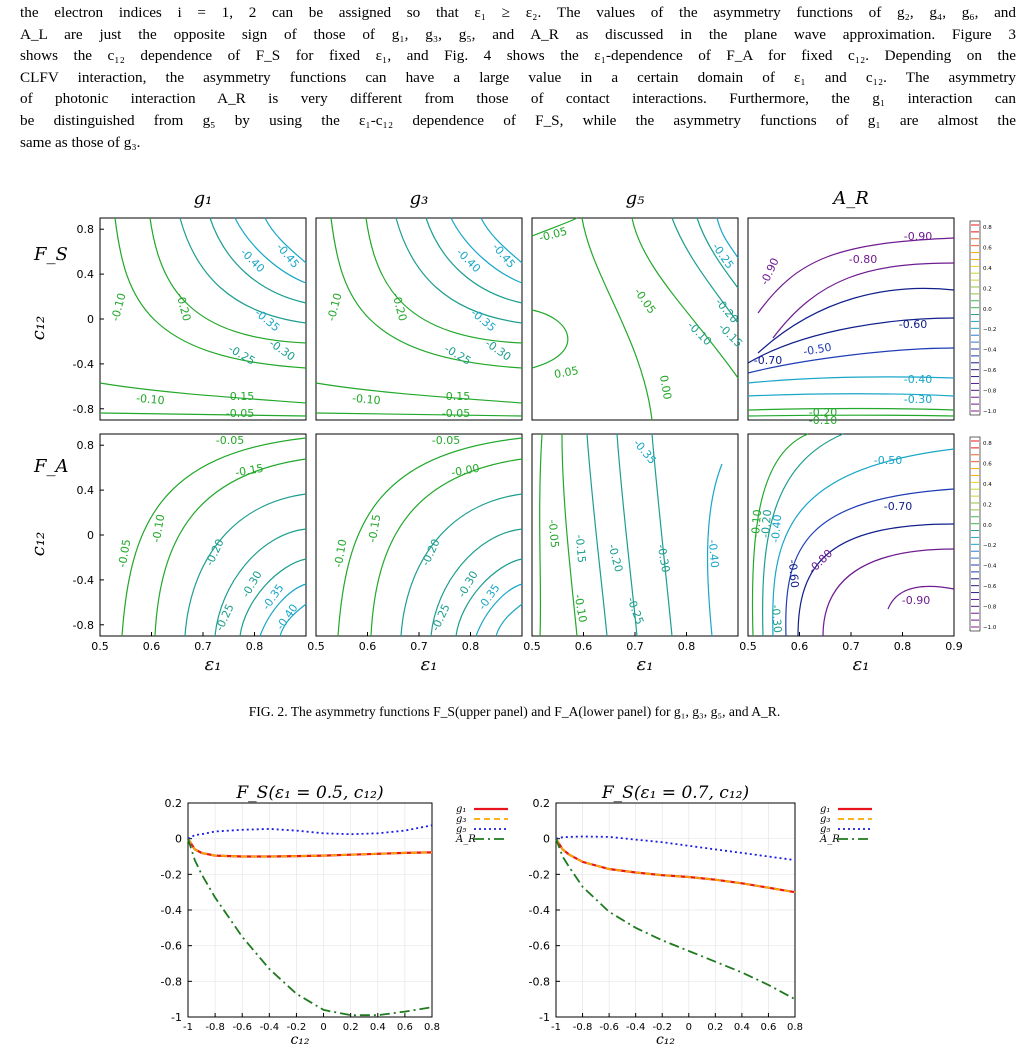 The height and width of the screenshot is (1061, 1029). What do you see at coordinates (987, 248) in the screenshot?
I see `colorbar-tick-label: 0.6` at bounding box center [987, 248].